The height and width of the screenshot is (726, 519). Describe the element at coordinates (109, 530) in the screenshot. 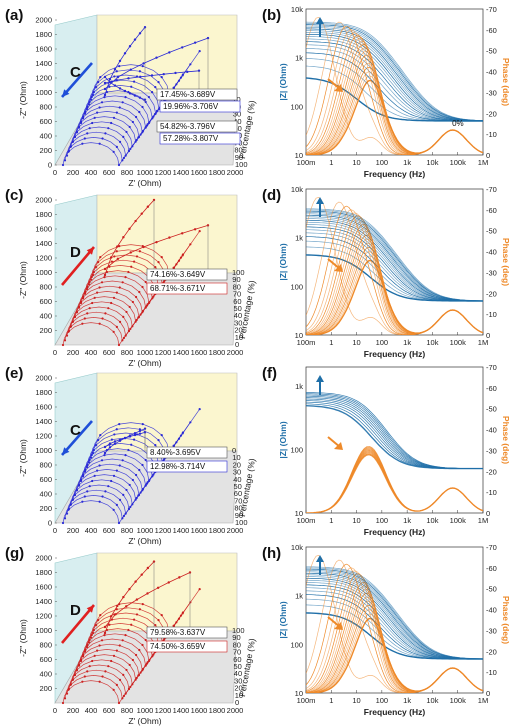

I see `x-tick-label: 600` at that location.